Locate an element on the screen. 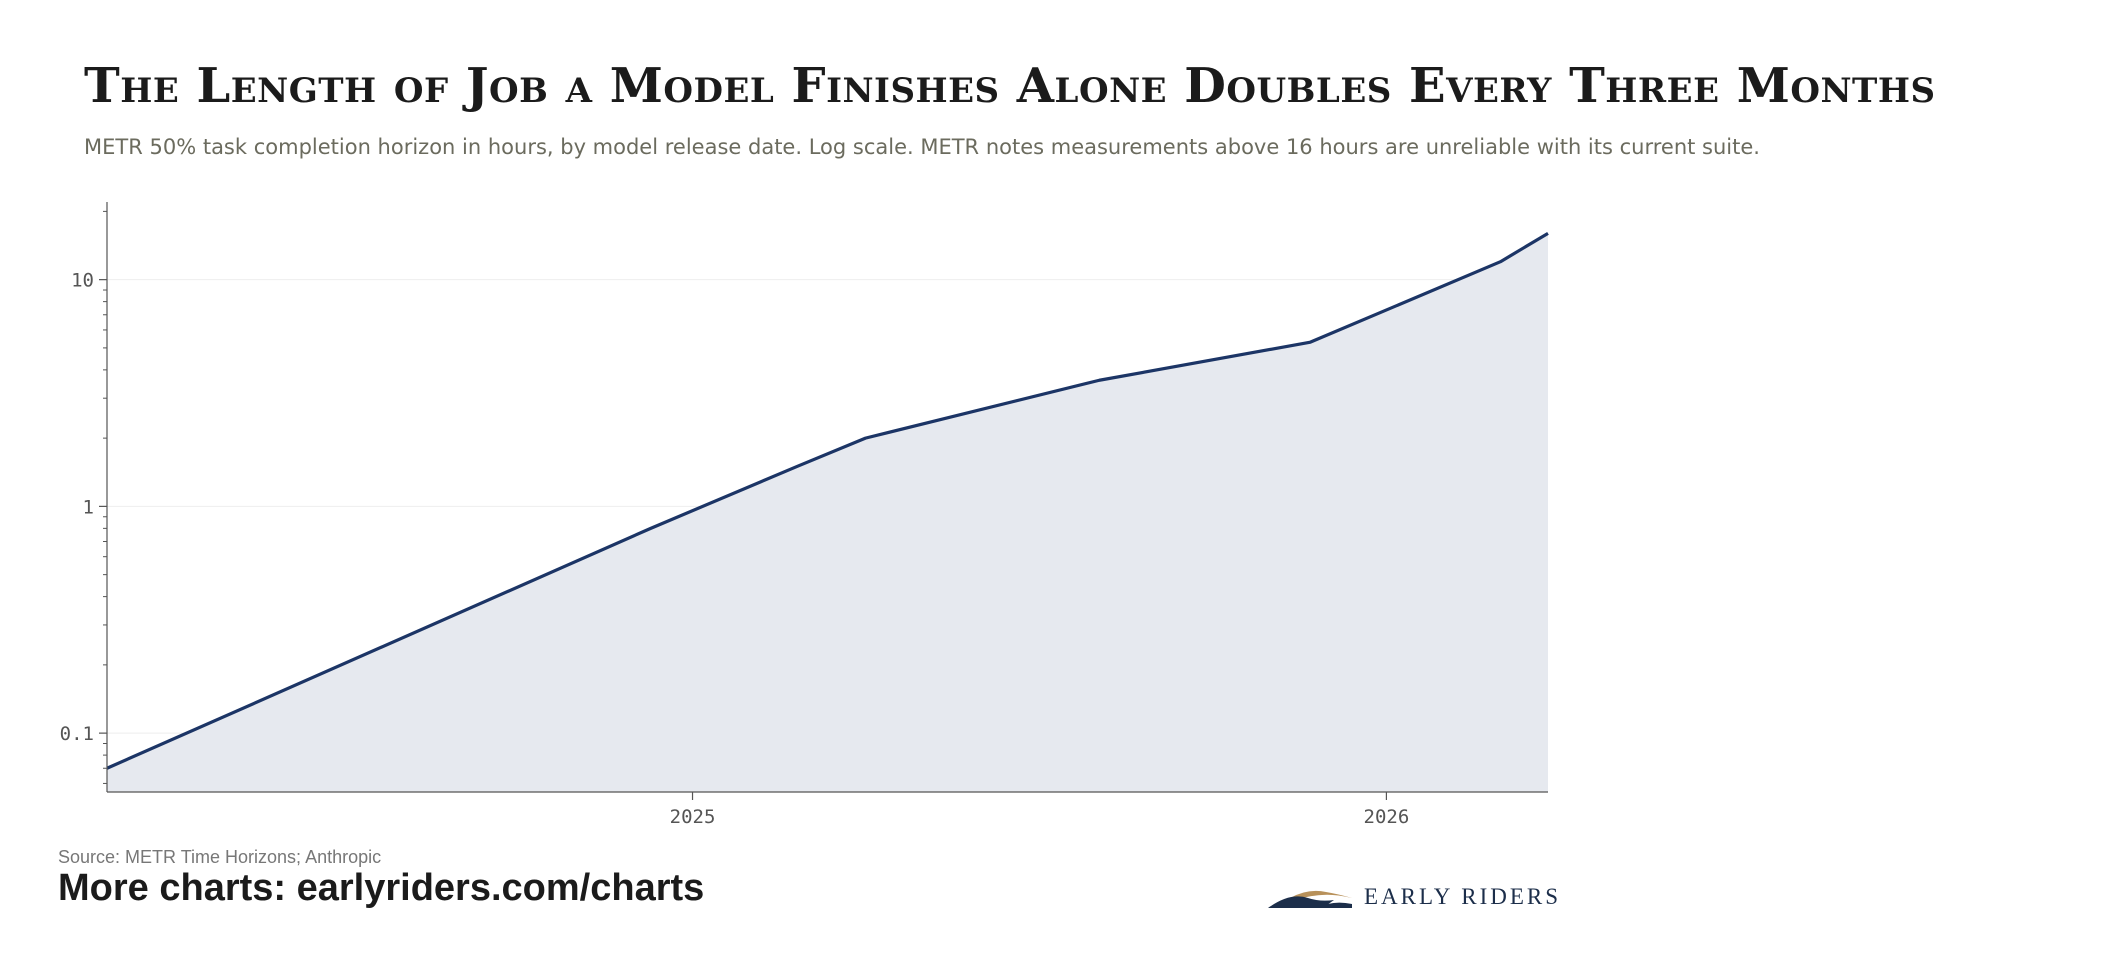  source-note: Source: METR Time Horizons; Anthropic is located at coordinates (220, 857).